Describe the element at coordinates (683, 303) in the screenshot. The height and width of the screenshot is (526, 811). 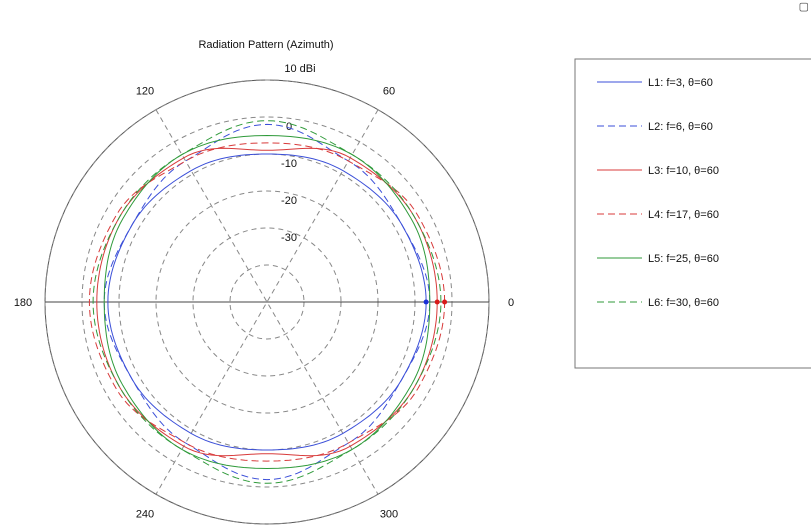
I see `legend-entry: L6: f=30, θ=60` at that location.